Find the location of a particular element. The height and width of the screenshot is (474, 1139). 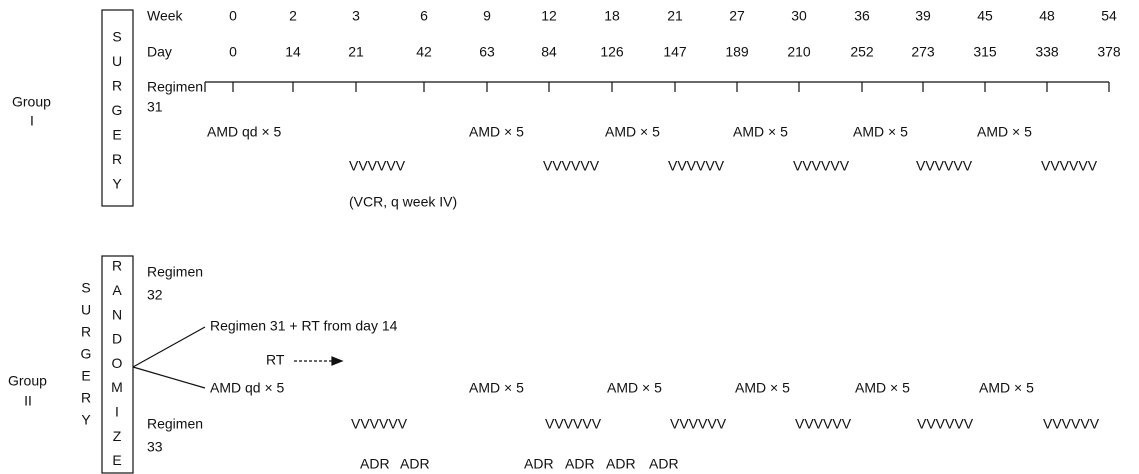

day: 315 is located at coordinates (985, 52).